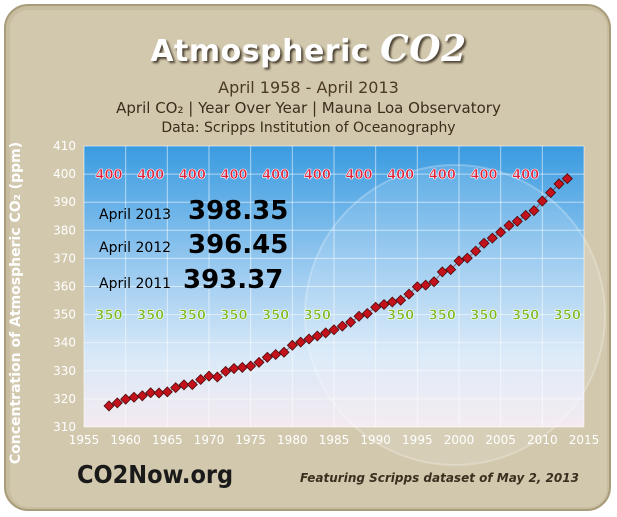 Image resolution: width=617 pixels, height=517 pixels. What do you see at coordinates (250, 440) in the screenshot?
I see `x-tick-label: 1975` at bounding box center [250, 440].